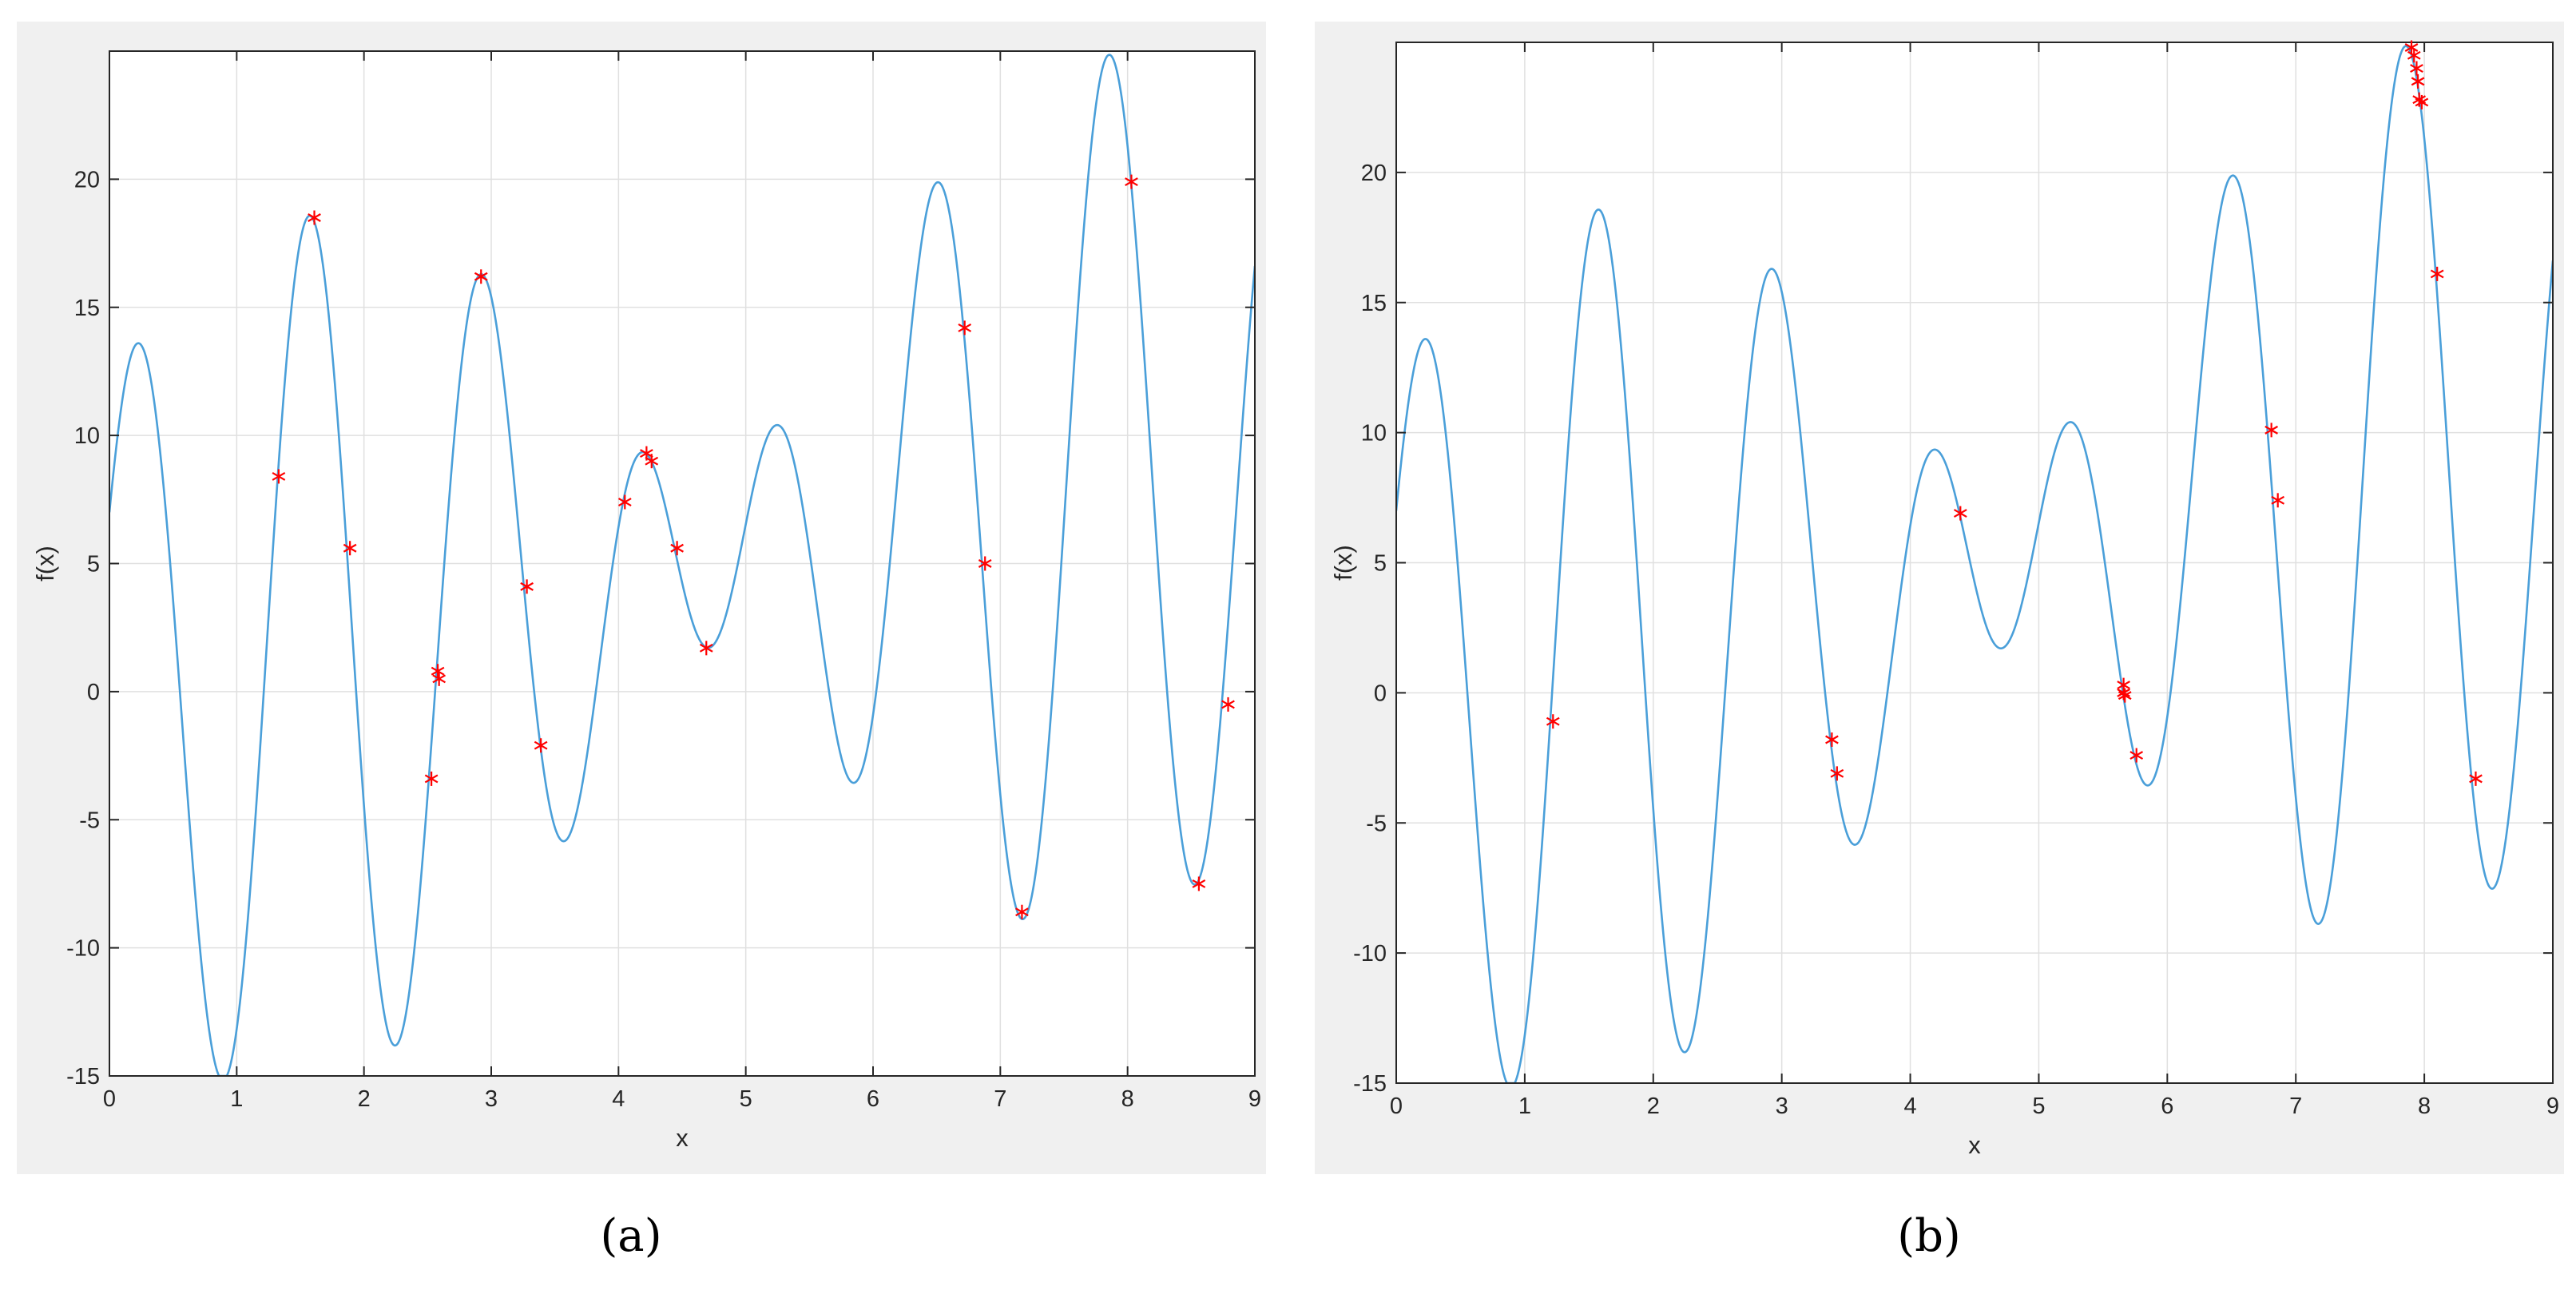 This screenshot has height=1290, width=2576. Describe the element at coordinates (1929, 1236) in the screenshot. I see `caption-b: (b)` at that location.